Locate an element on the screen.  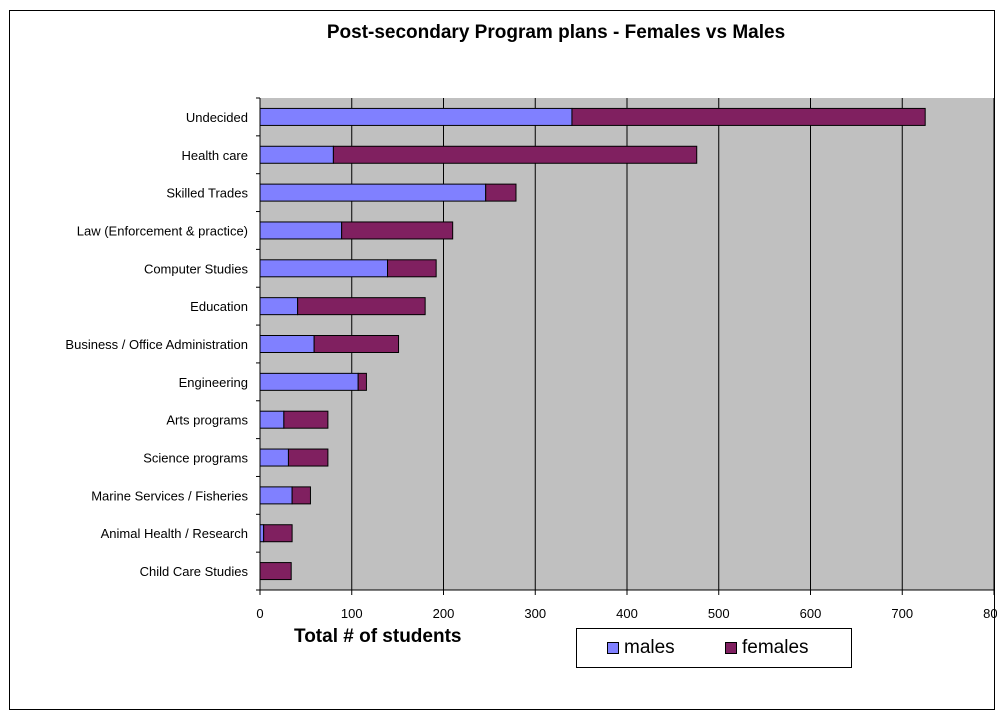
category-label: Computer Studies is located at coordinates (196, 268).